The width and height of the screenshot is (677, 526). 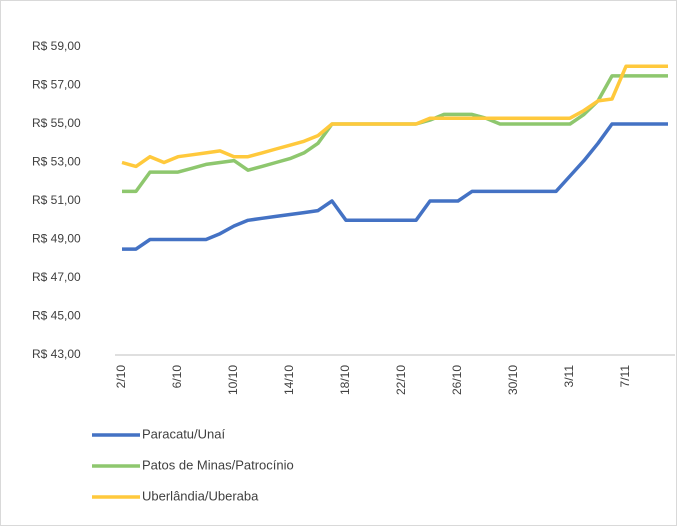 What do you see at coordinates (56, 200) in the screenshot?
I see `y-tick-label: R$ 51,00` at bounding box center [56, 200].